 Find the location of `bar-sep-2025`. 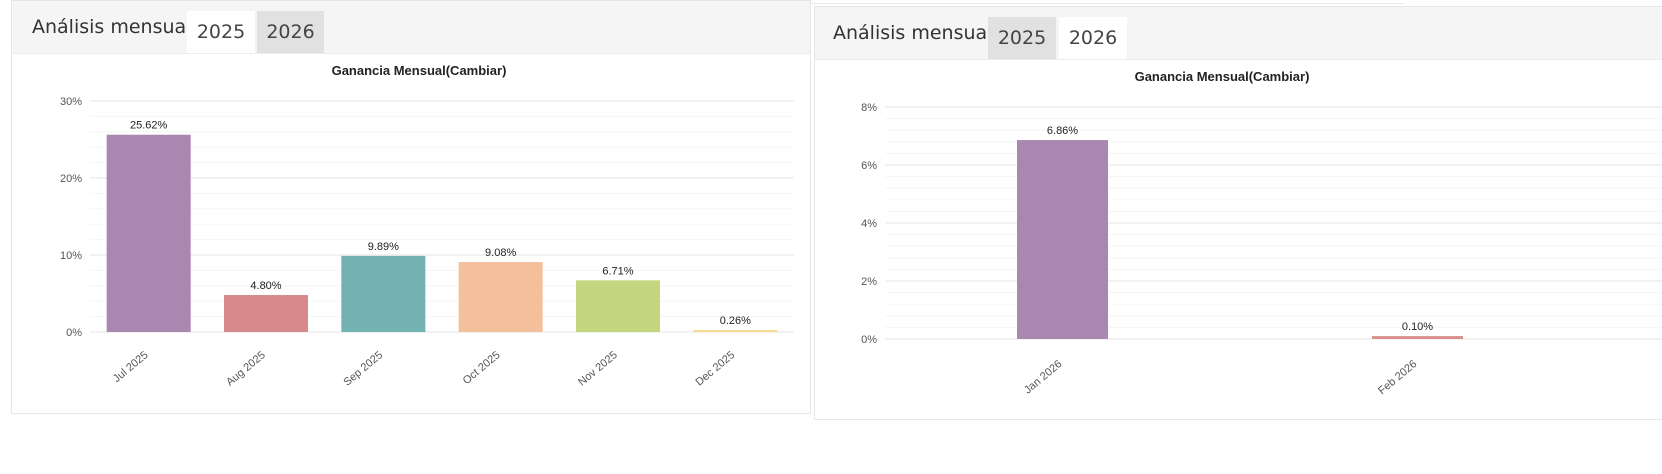

bar-sep-2025 is located at coordinates (383, 293).